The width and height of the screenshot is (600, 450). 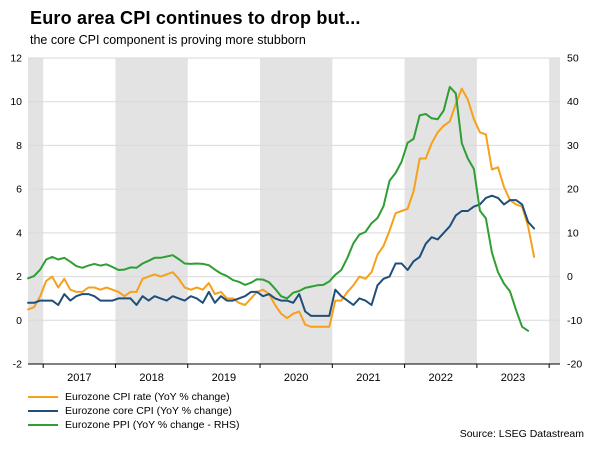 What do you see at coordinates (147, 397) in the screenshot?
I see `legend-label: Eurozone CPI rate (YoY % change)` at bounding box center [147, 397].